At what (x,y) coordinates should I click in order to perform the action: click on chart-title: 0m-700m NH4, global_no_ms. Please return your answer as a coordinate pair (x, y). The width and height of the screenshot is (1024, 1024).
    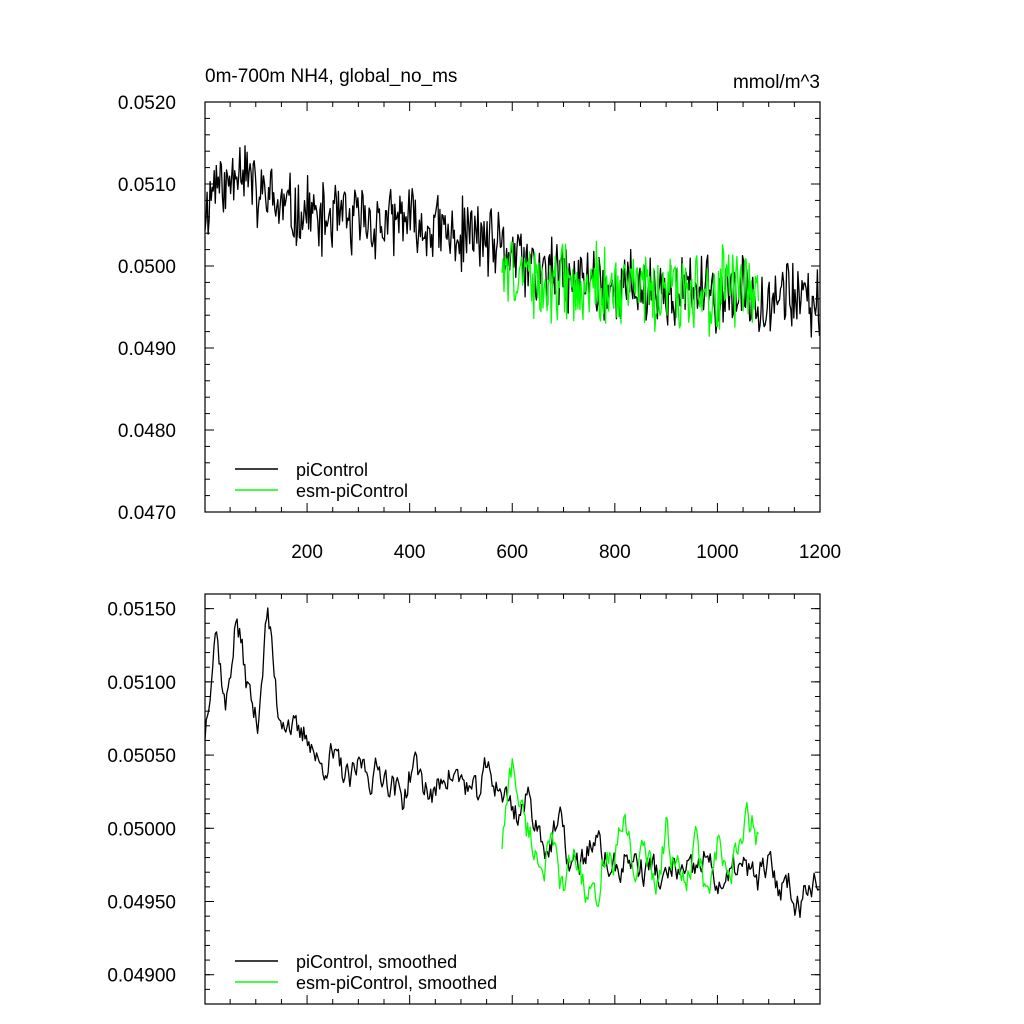
    Looking at the image, I should click on (331, 76).